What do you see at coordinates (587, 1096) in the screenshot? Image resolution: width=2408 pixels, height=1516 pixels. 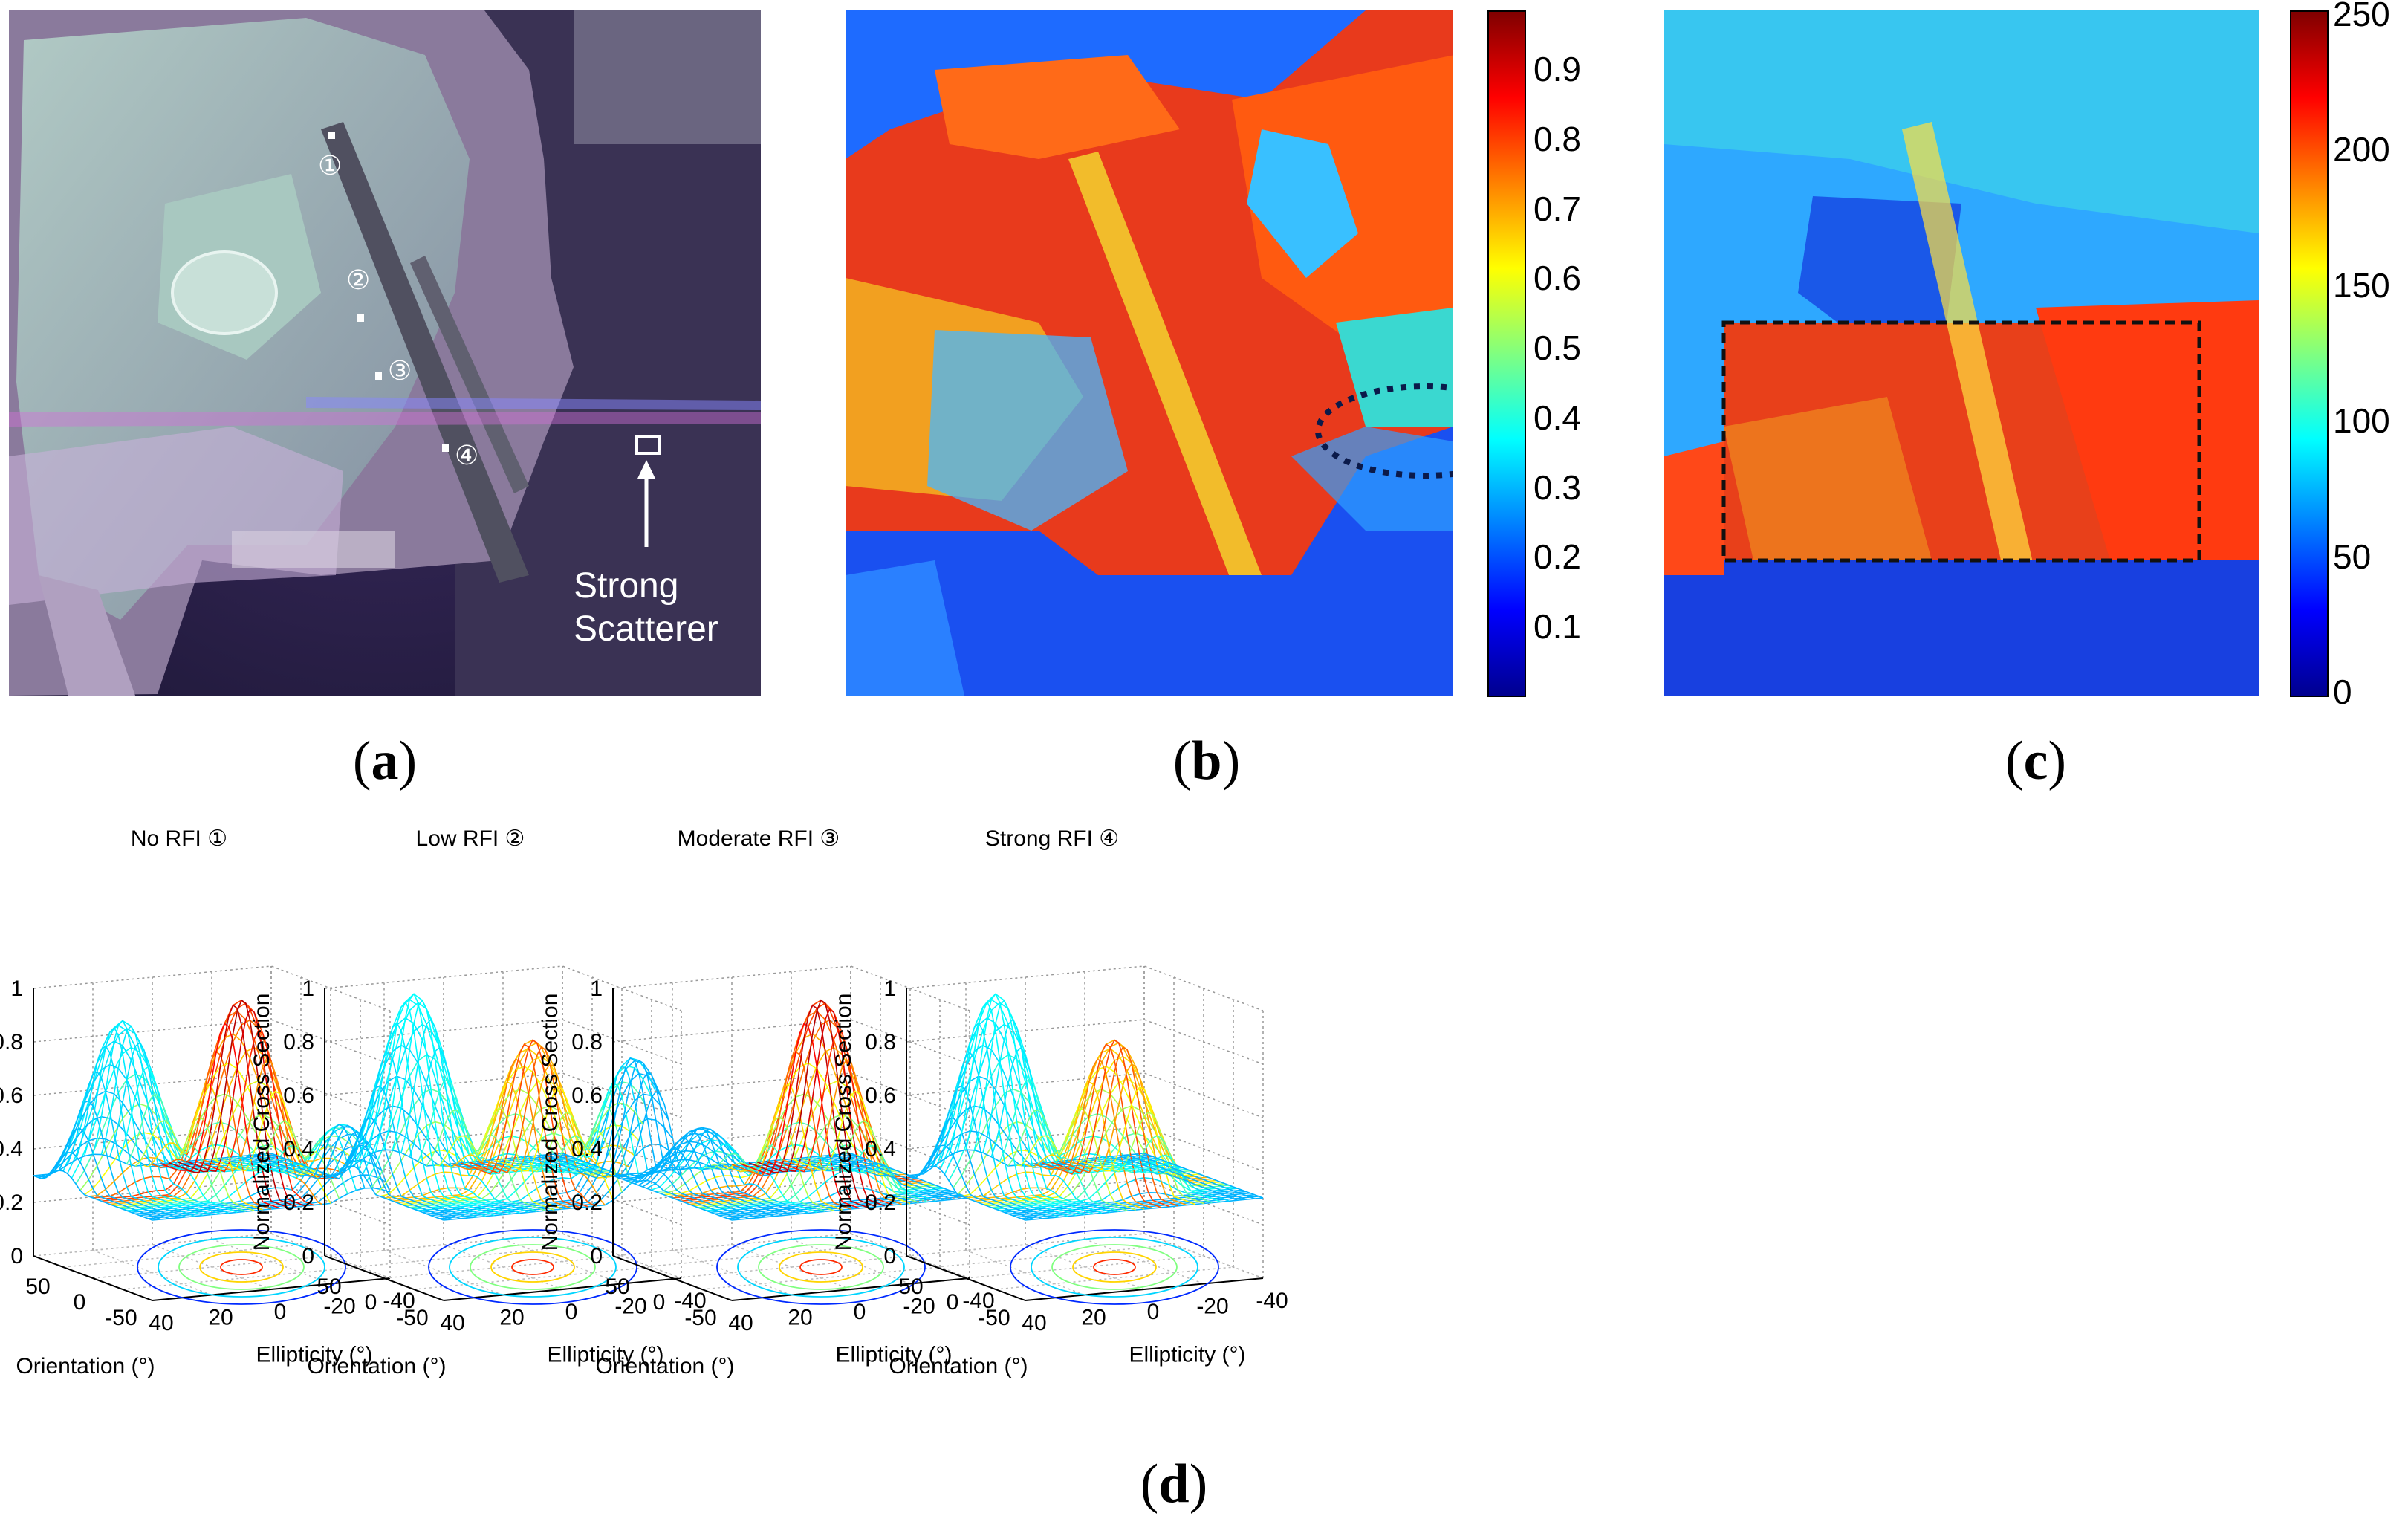 I see `z-tick-label: 0.6` at bounding box center [587, 1096].